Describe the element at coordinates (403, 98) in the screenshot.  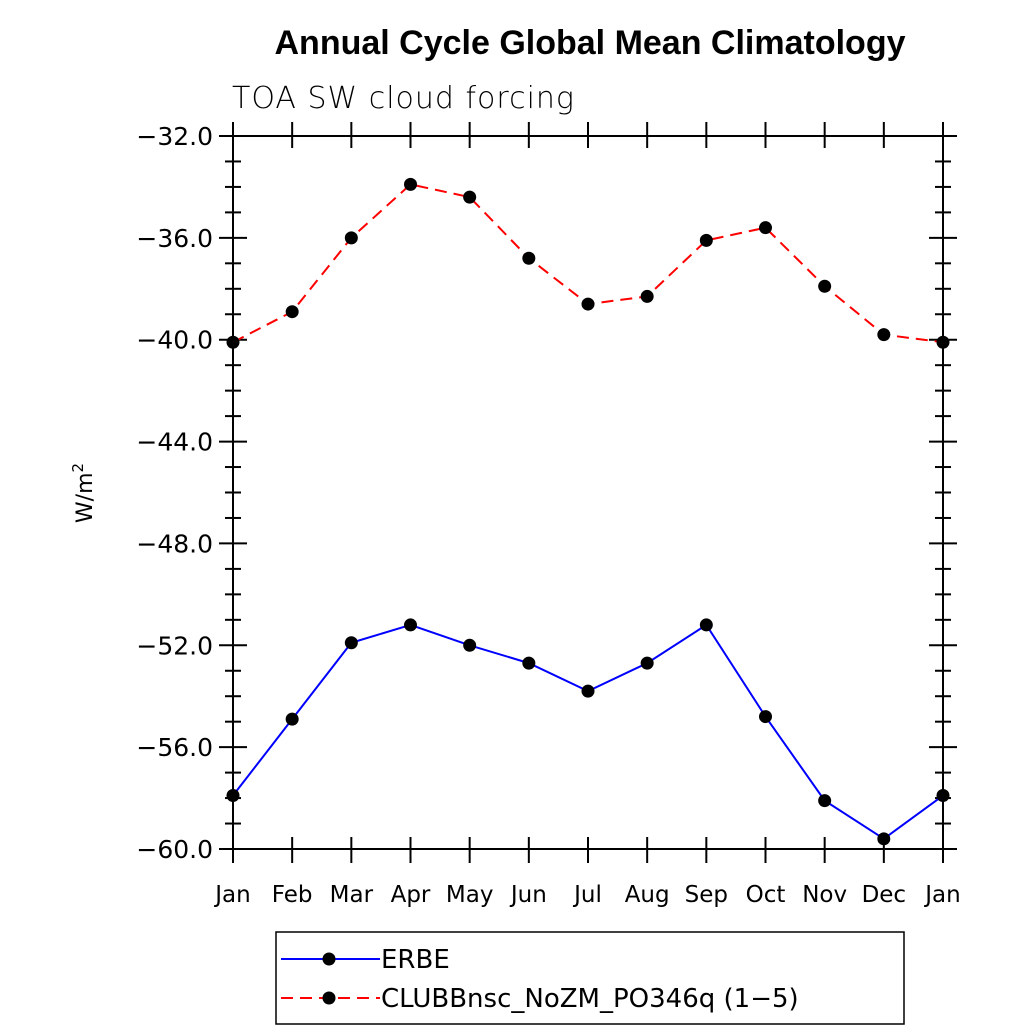
I see `chart-subtitle: TOA SW cloud forcing` at that location.